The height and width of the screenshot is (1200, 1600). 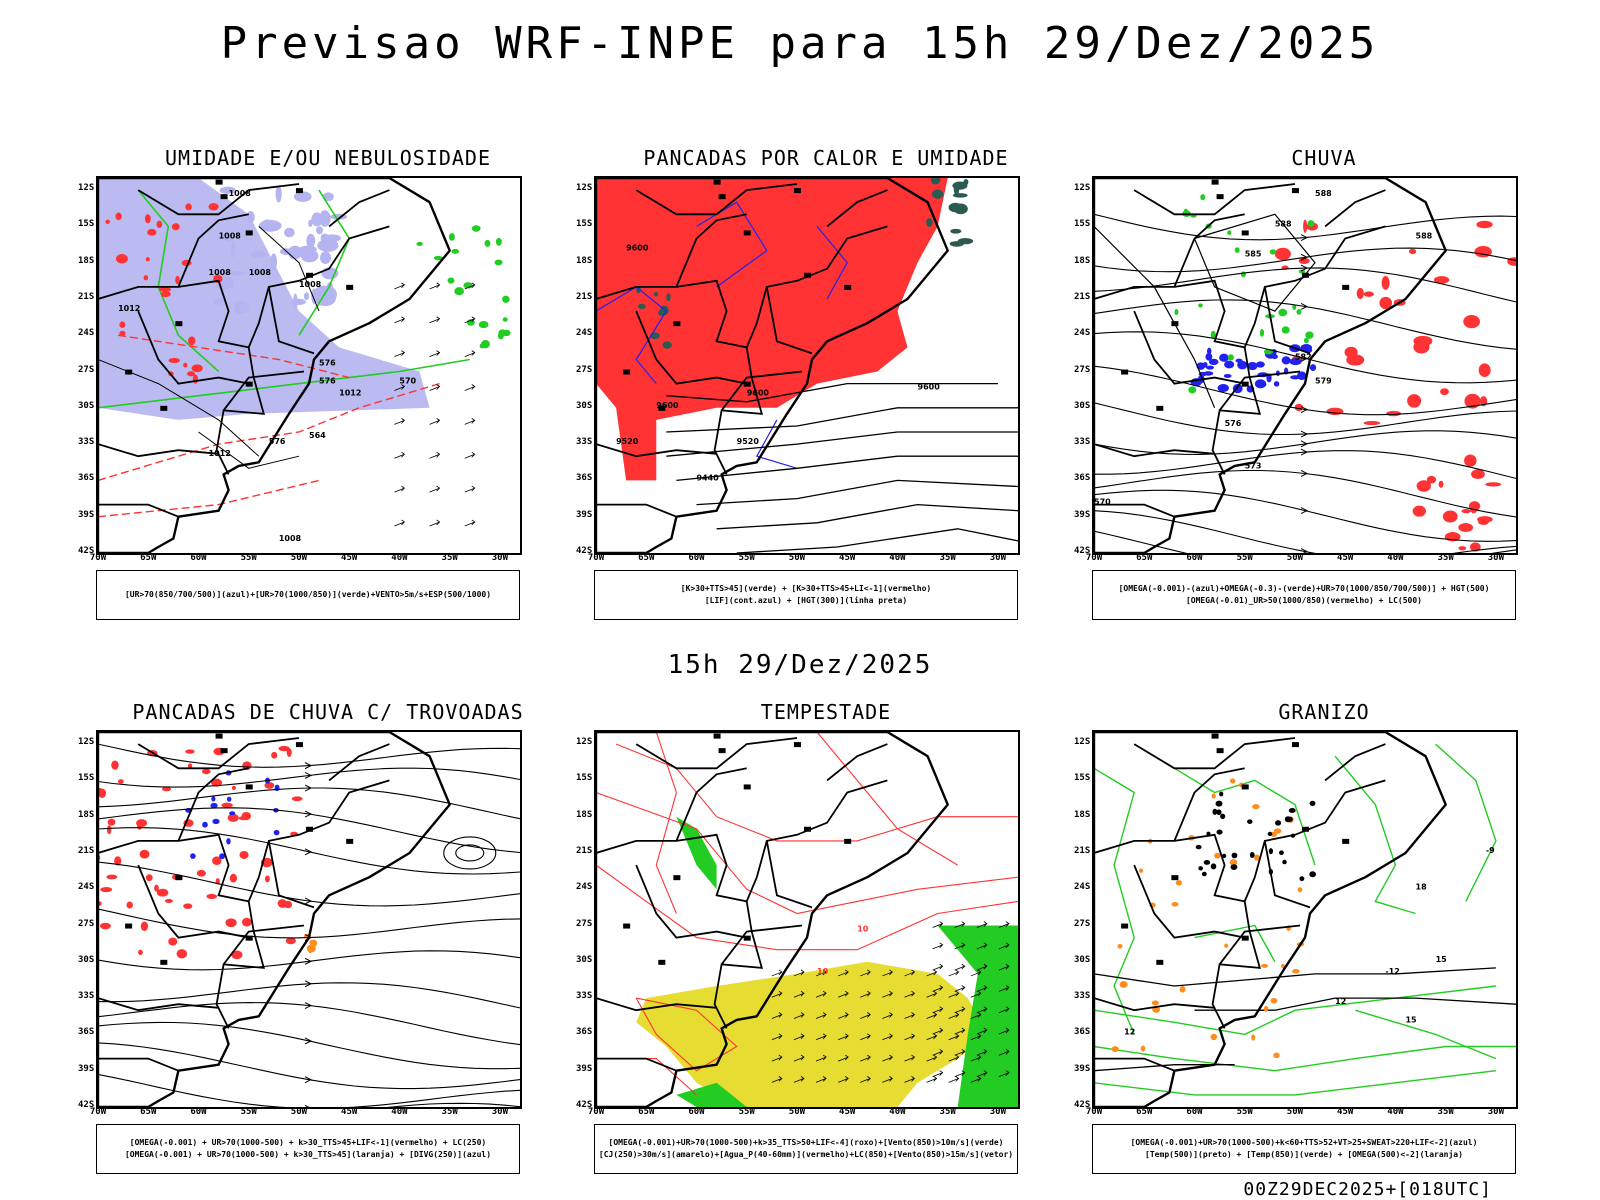 I want to click on lat-tick-label: 15S, so click(x=86, y=224).